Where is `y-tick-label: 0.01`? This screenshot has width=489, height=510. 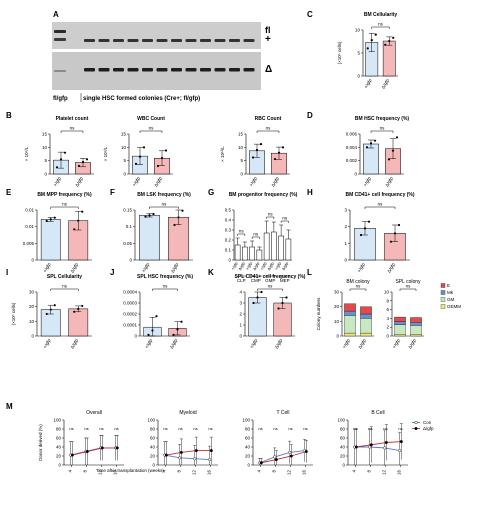
y-tick-label: 0.01 is located at coordinates (29, 210).